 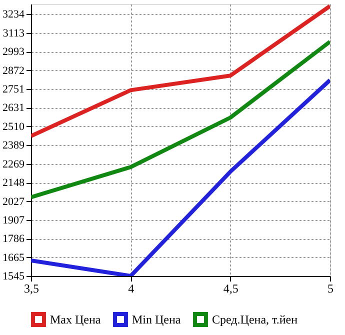 I want to click on y-tick-label: 2148, so click(x=13, y=183).